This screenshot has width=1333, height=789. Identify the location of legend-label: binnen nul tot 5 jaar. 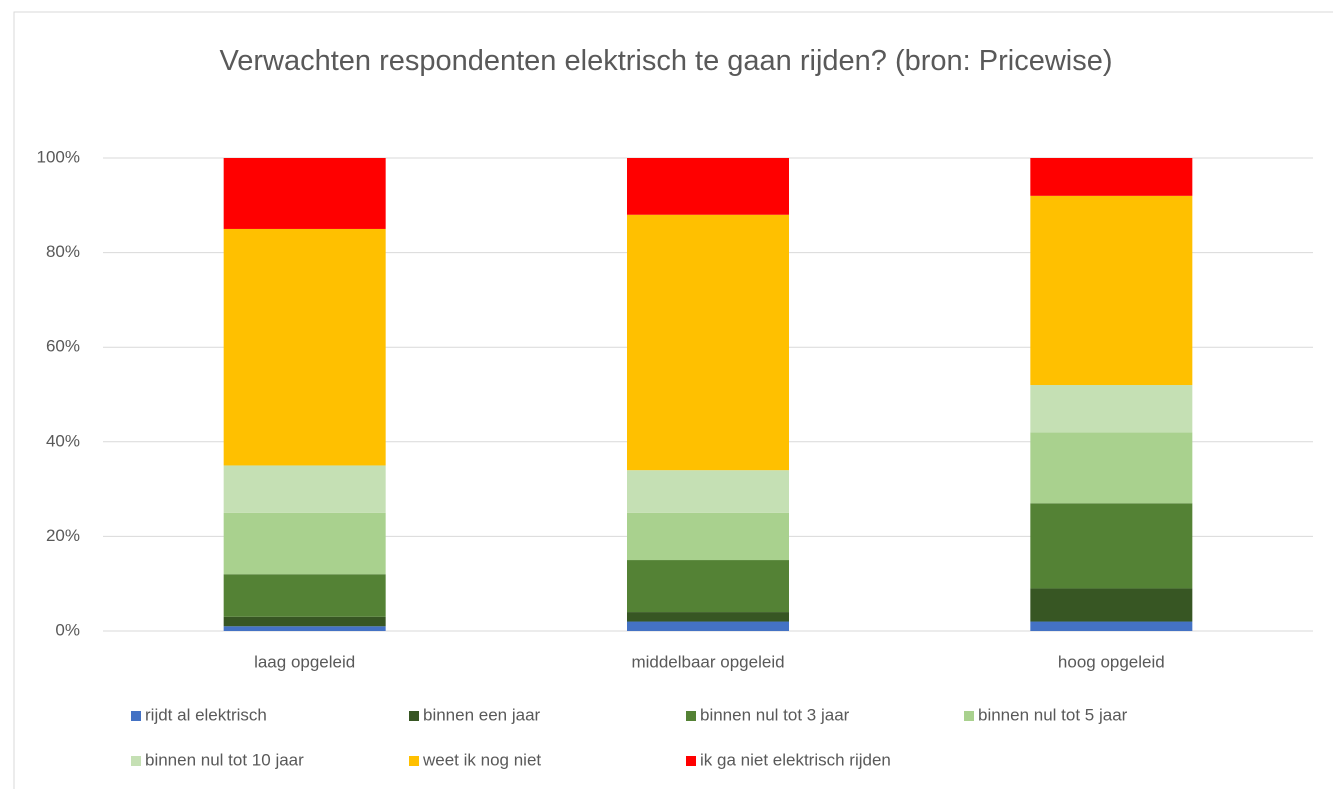
(1053, 714).